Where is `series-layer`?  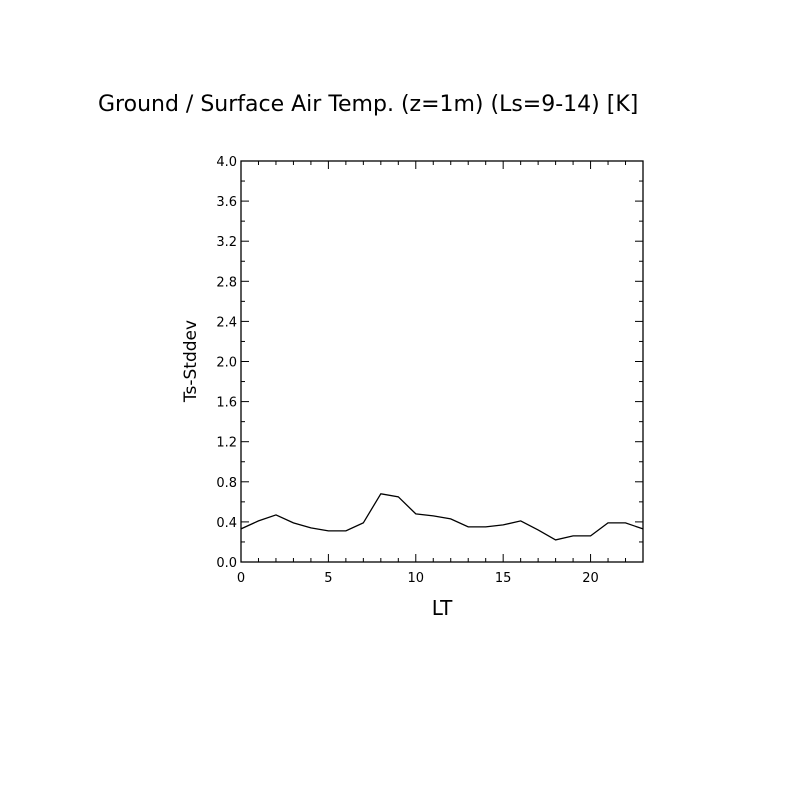 series-layer is located at coordinates (442, 517).